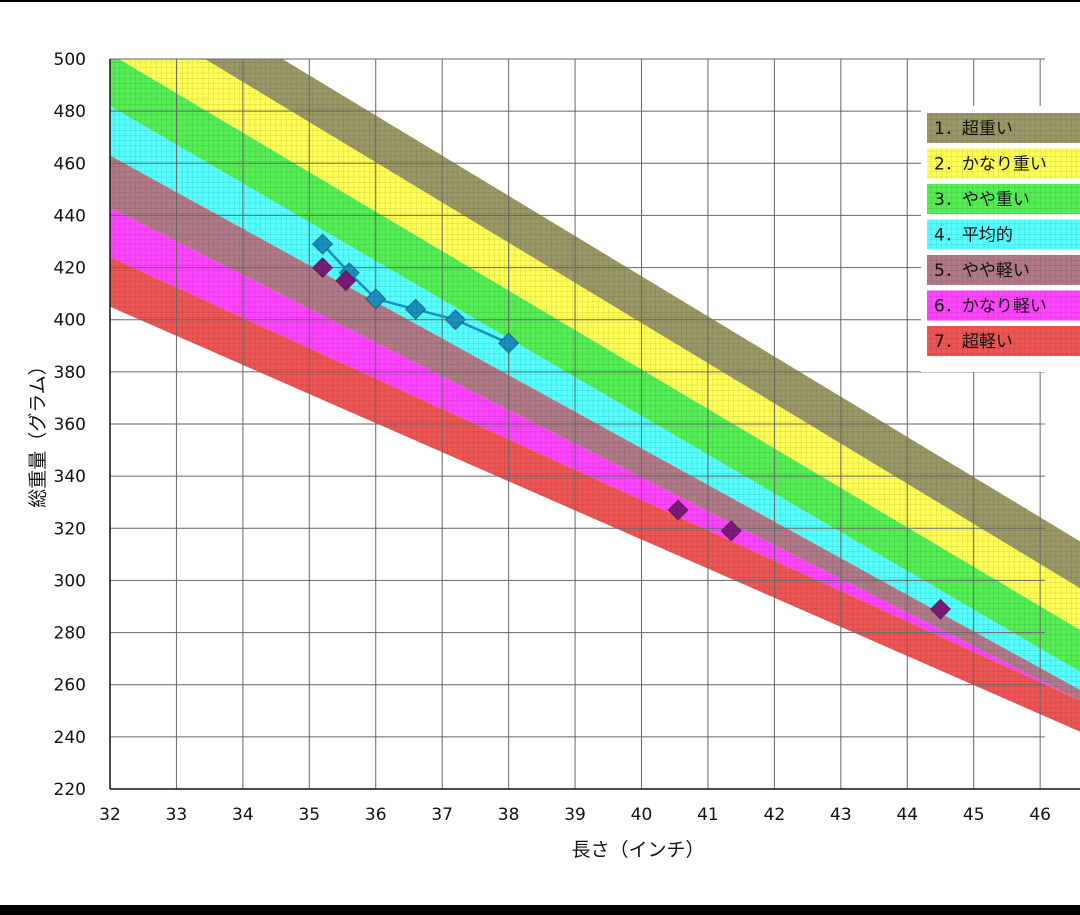 The width and height of the screenshot is (1080, 915). I want to click on x-tick-label: 39, so click(575, 815).